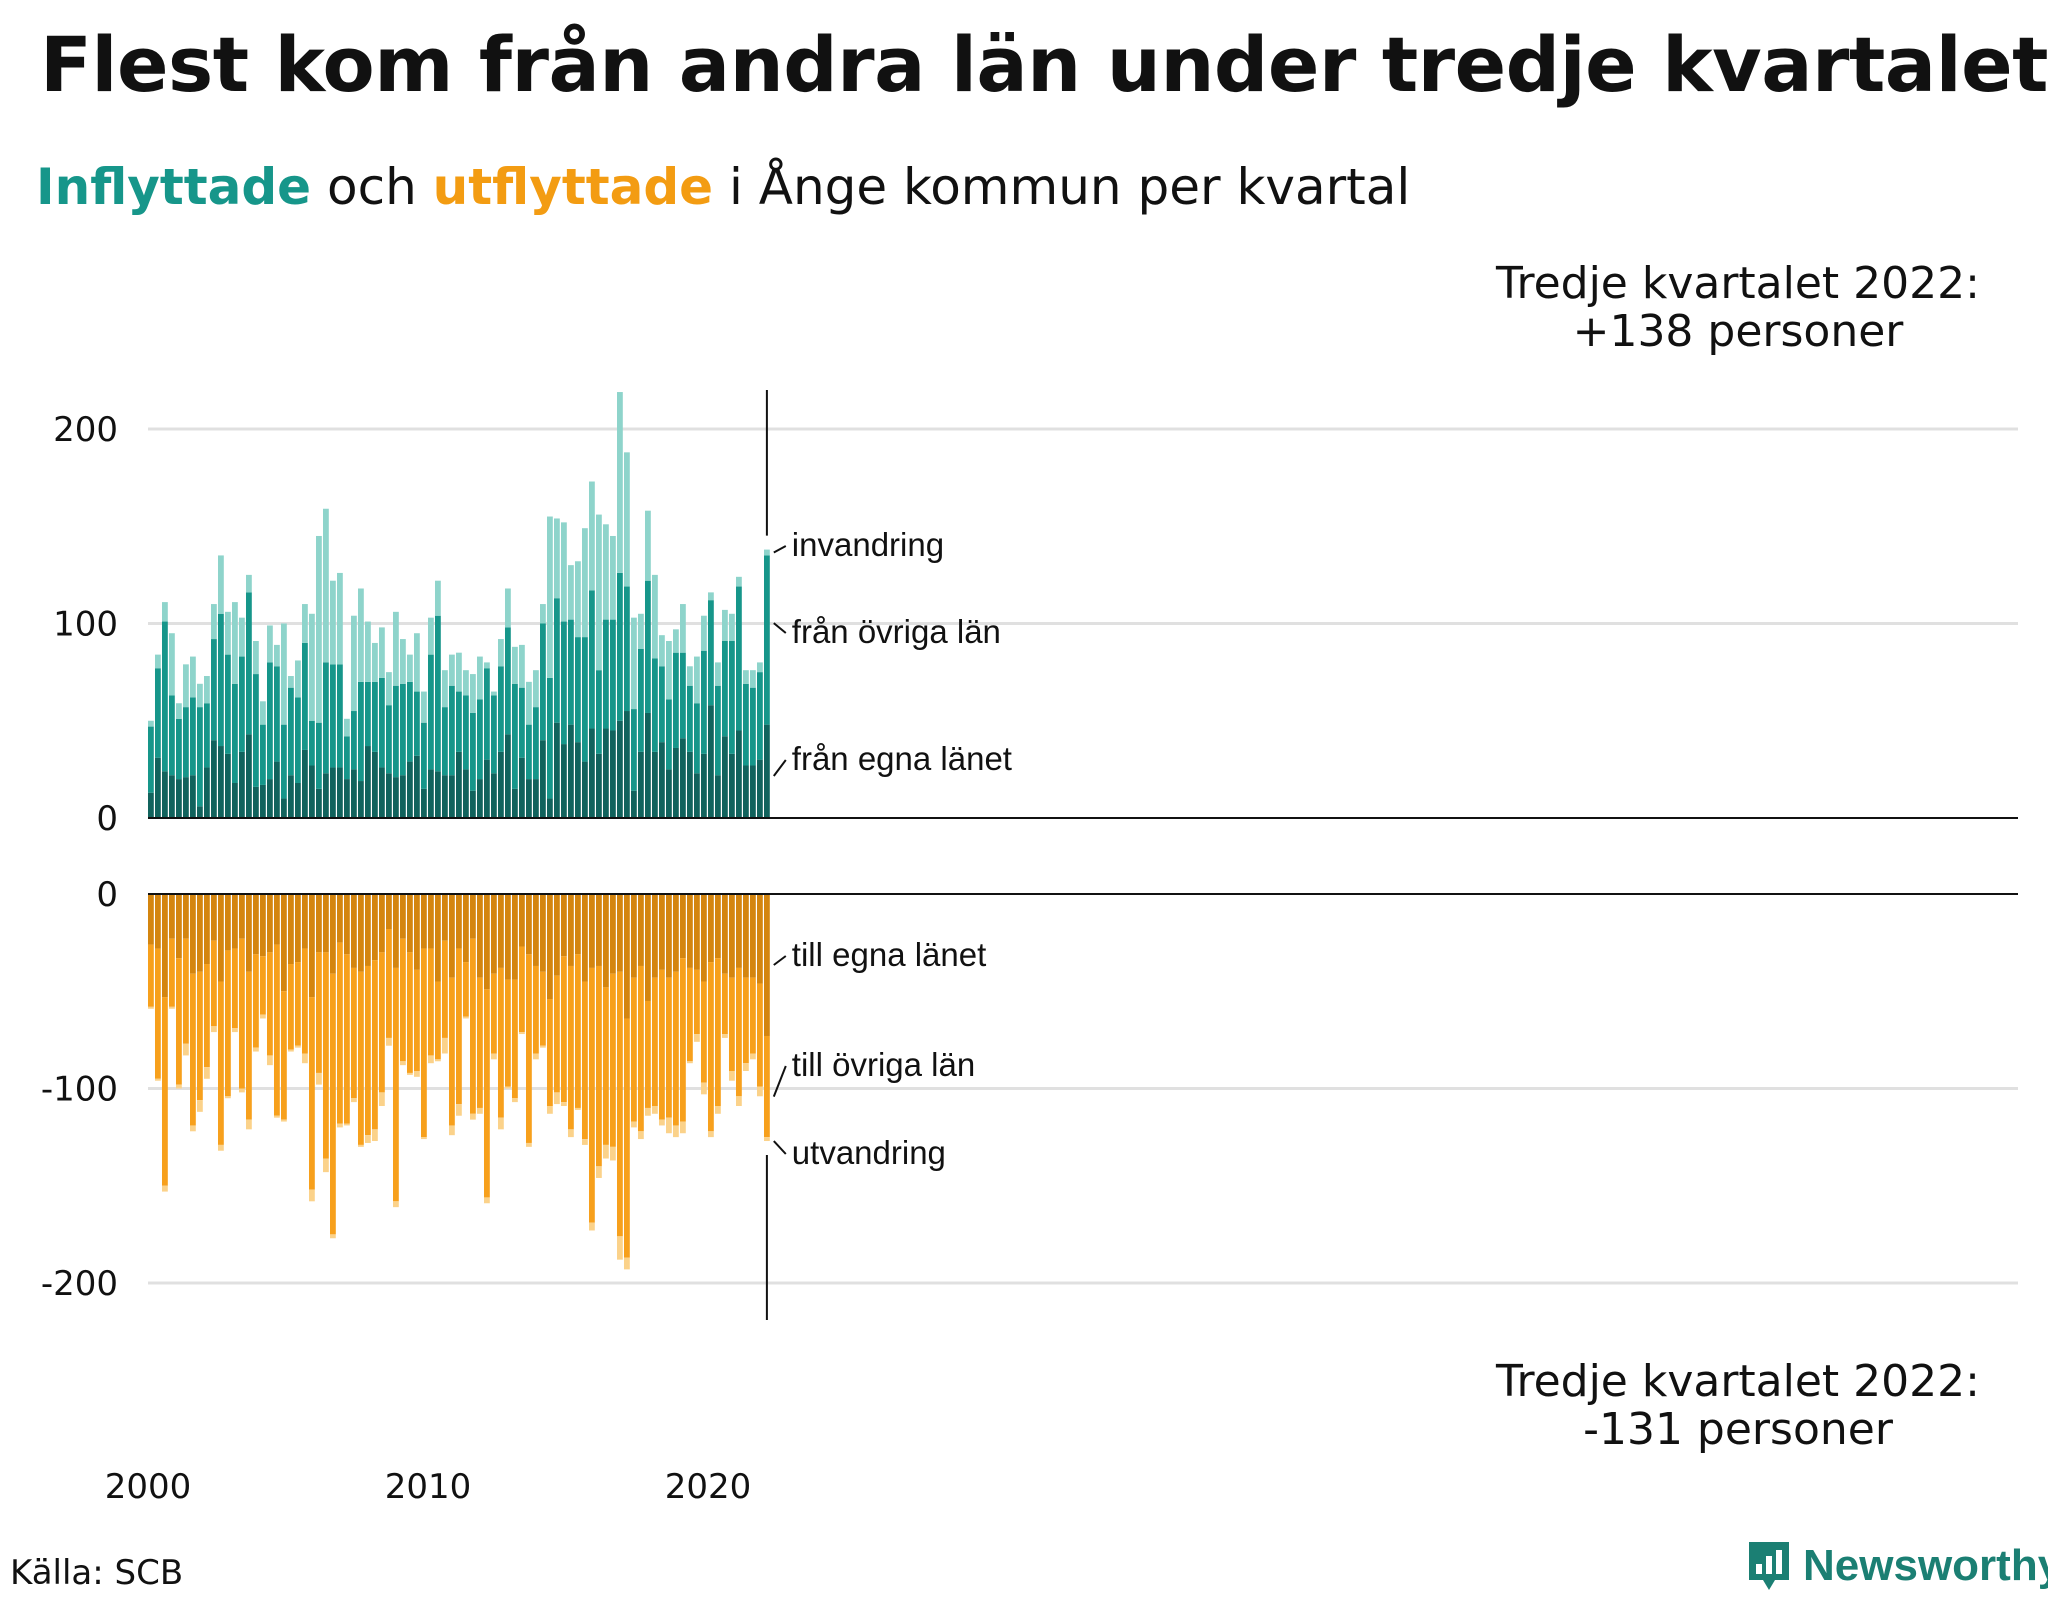  What do you see at coordinates (1739, 331) in the screenshot?
I see `annotation-top-line2: +138 personer` at bounding box center [1739, 331].